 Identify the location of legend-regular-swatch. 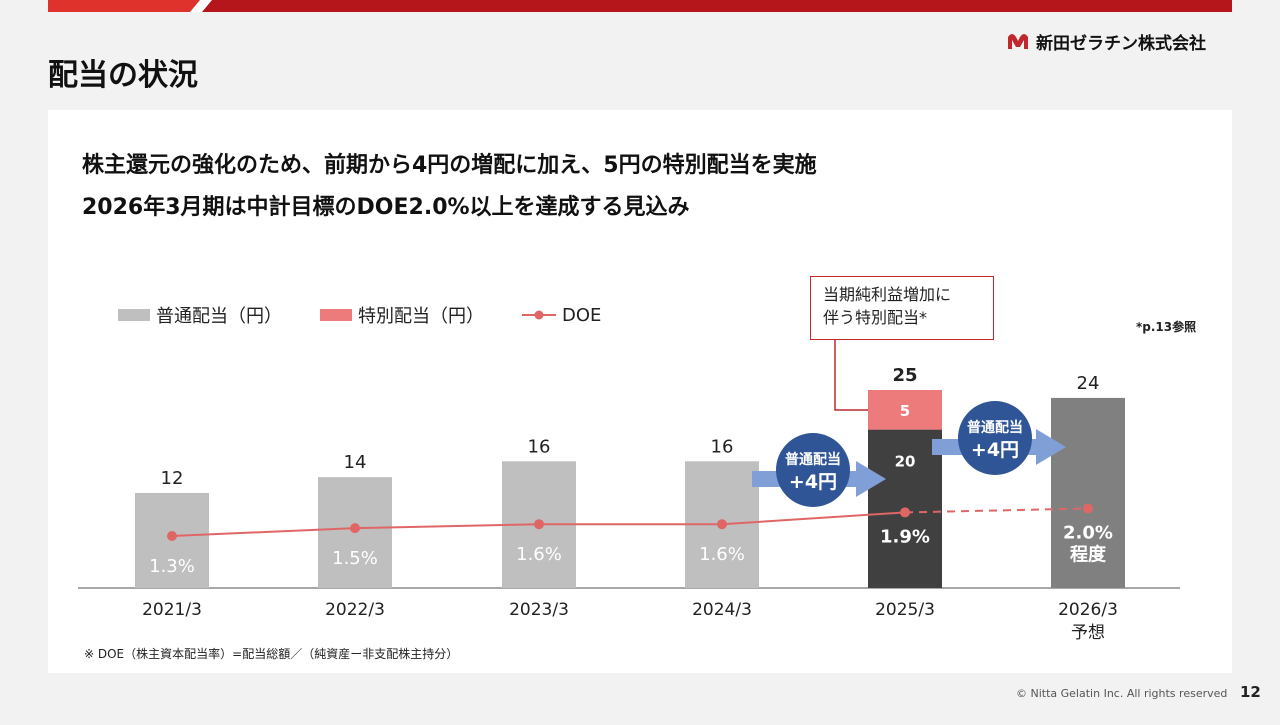
(134, 315).